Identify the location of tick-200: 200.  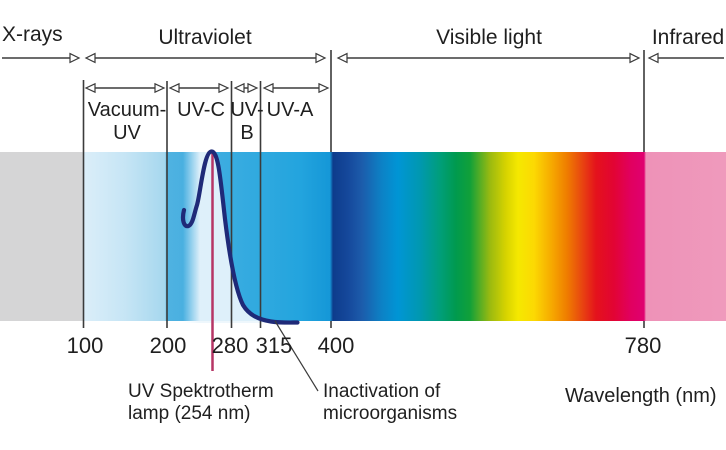
(168, 345).